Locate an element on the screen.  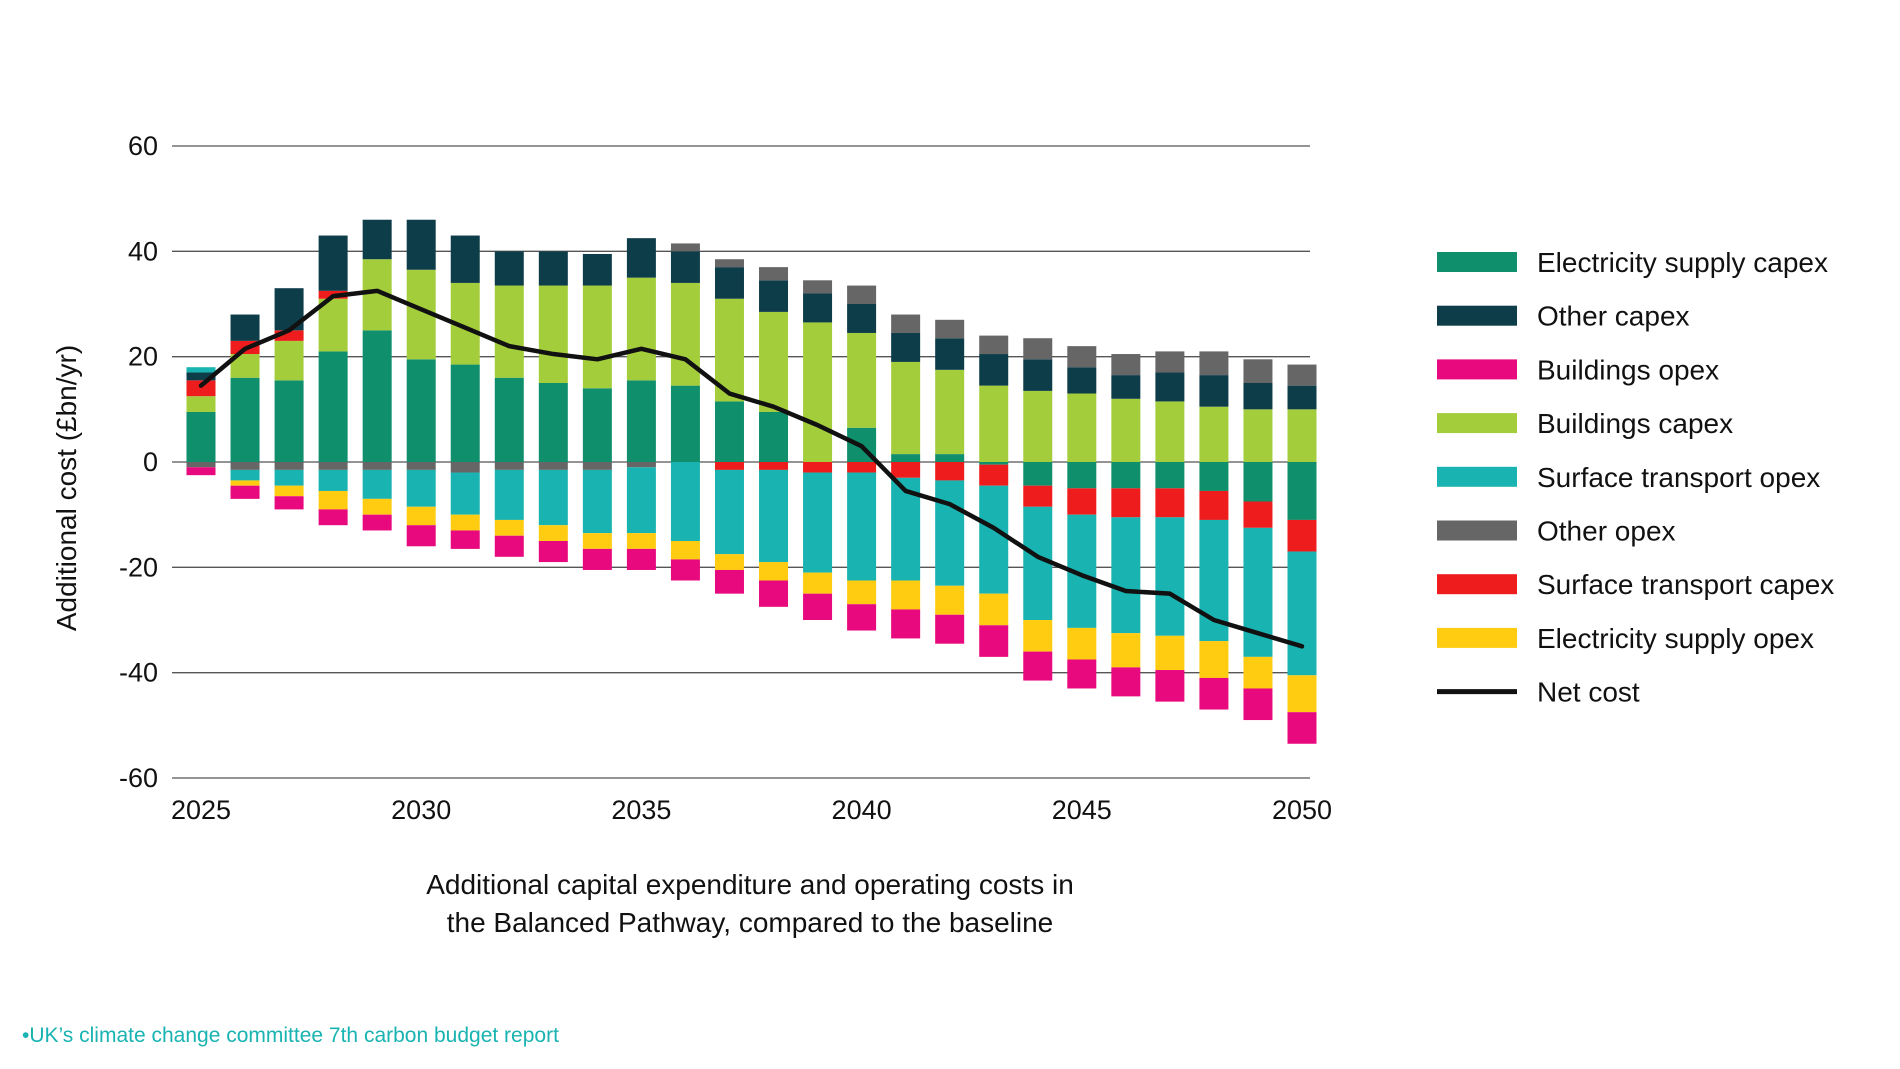
legend-item-elec_opex: Electricity supply opex is located at coordinates (1625, 638).